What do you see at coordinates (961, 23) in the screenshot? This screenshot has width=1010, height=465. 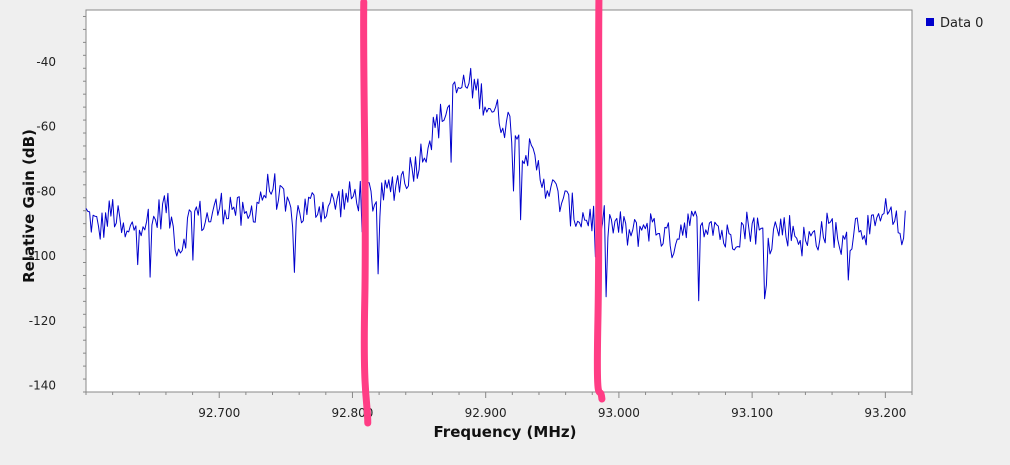 I see `legend-label-data-0: Data 0` at bounding box center [961, 23].